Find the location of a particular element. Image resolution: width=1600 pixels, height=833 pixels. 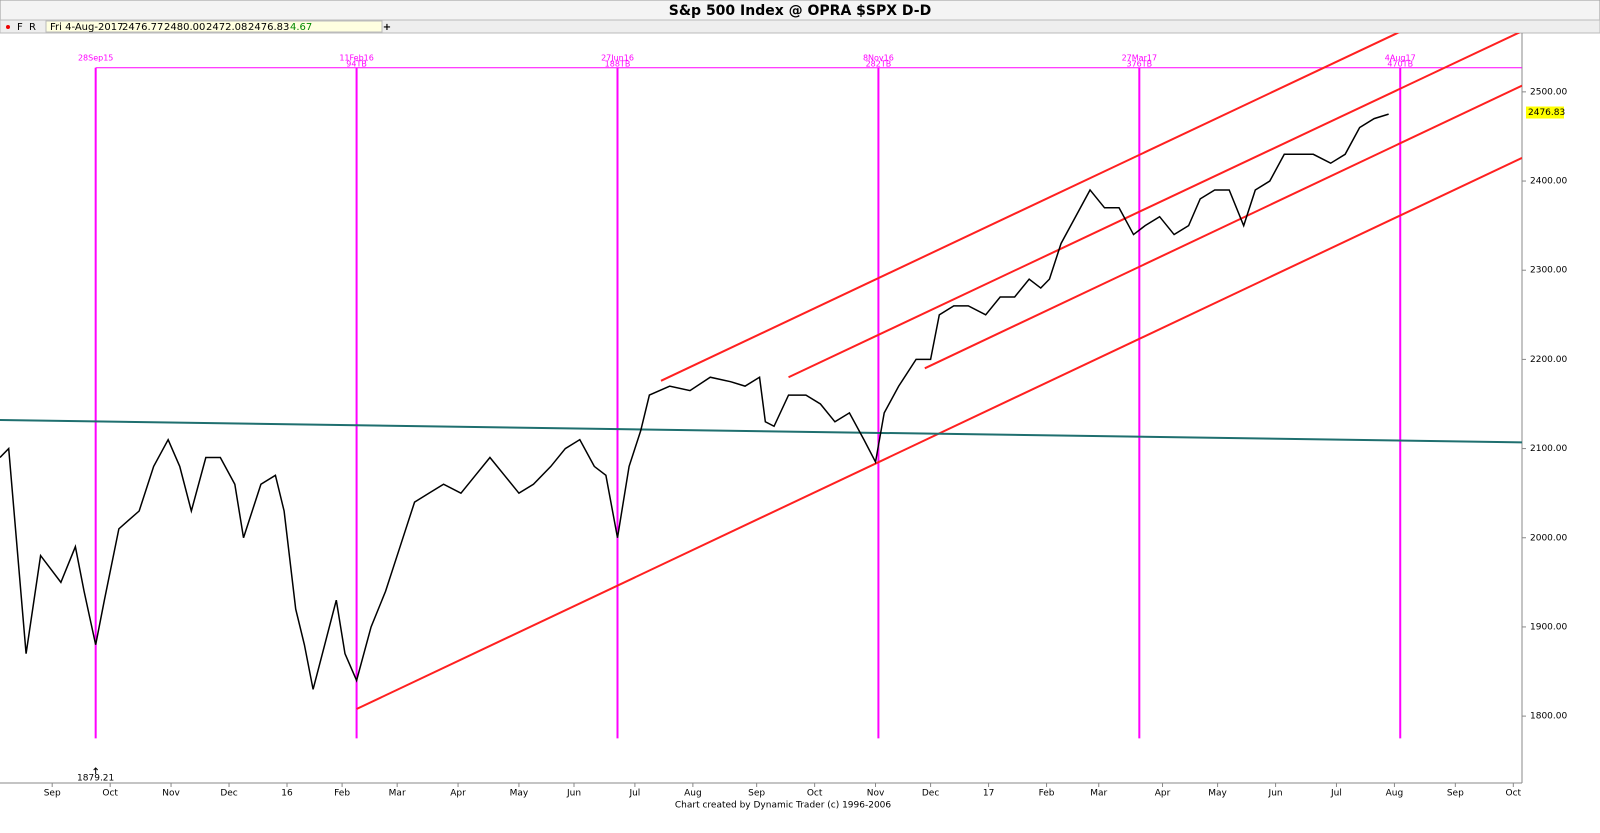

last-price-box is located at coordinates (1545, 112).